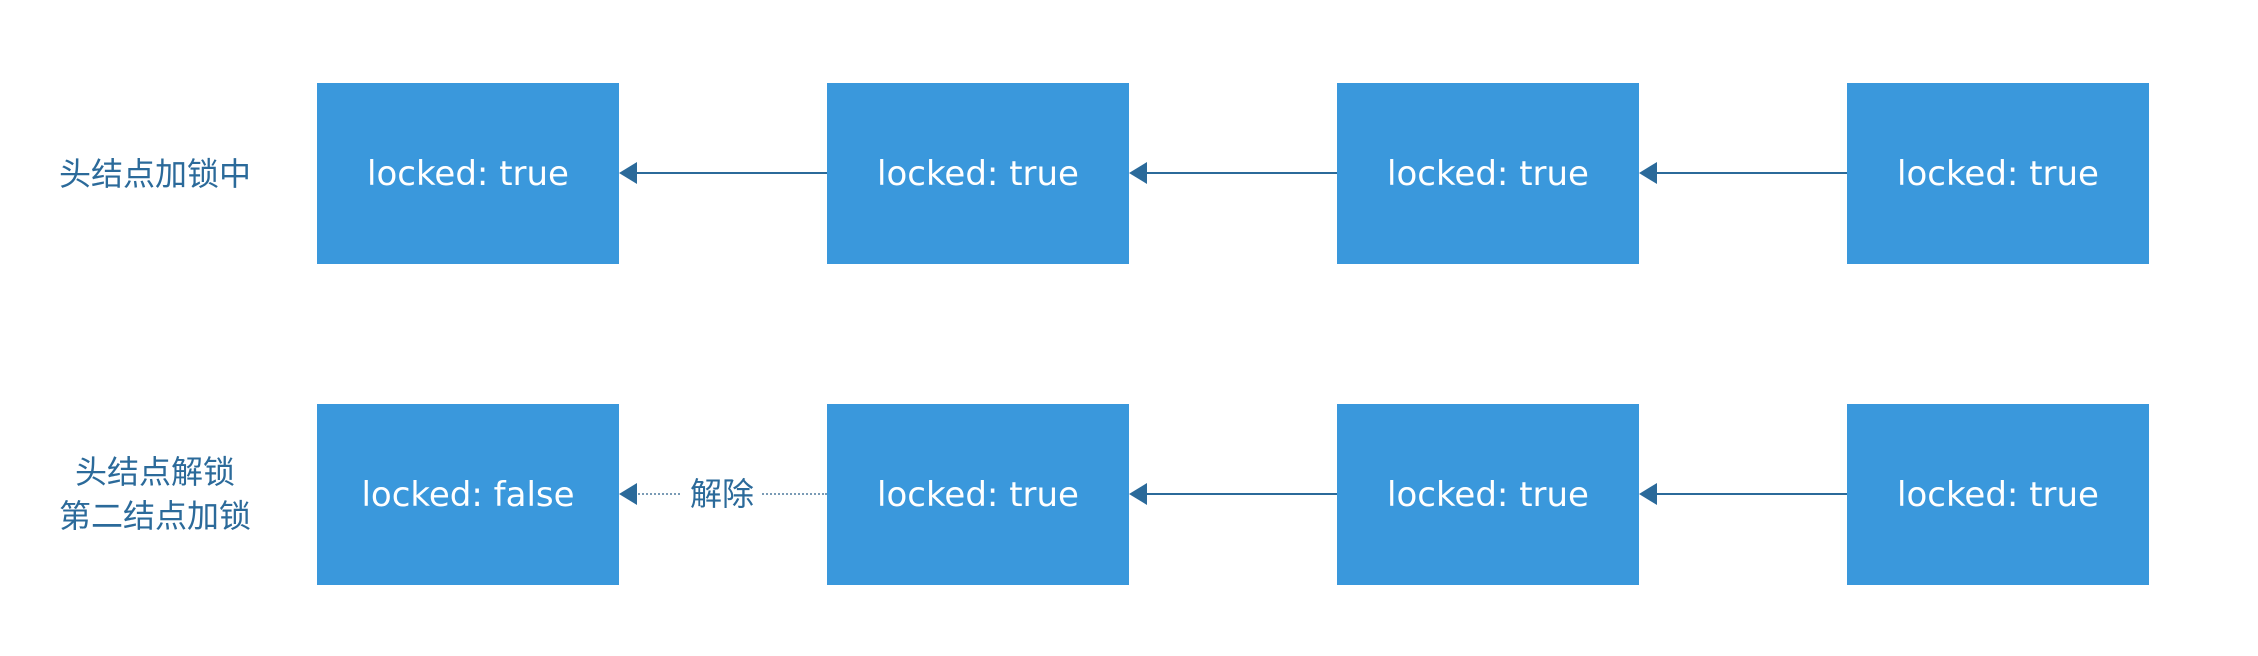  Describe the element at coordinates (628, 173) in the screenshot. I see `row-1-edge-1-arrowhead-icon` at that location.